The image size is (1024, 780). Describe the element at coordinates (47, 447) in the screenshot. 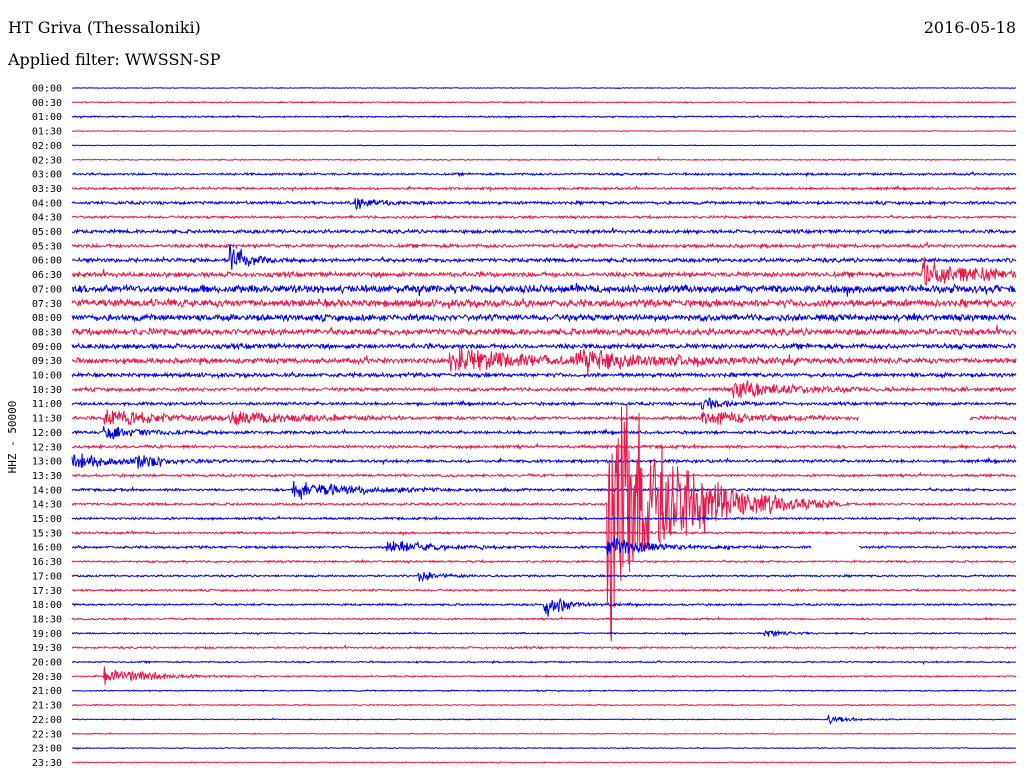

I see `time-tick-label: 12:30` at that location.